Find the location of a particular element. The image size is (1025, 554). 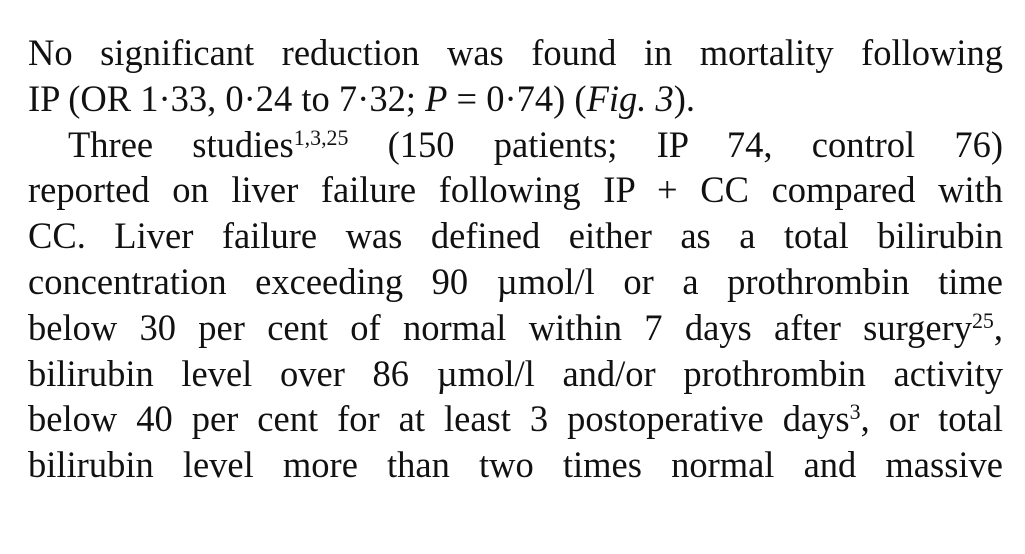

line-text: (150 patients; IP 74, control 76) is located at coordinates (675, 144).